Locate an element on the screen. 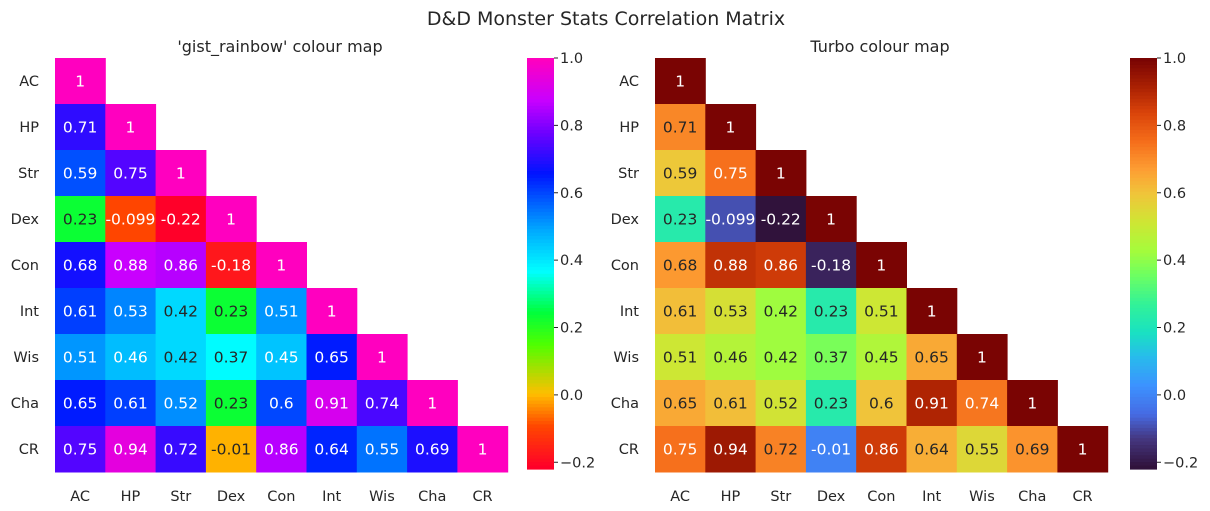 This screenshot has width=1210, height=511. cell-value-label: 0.75 is located at coordinates (730, 174).